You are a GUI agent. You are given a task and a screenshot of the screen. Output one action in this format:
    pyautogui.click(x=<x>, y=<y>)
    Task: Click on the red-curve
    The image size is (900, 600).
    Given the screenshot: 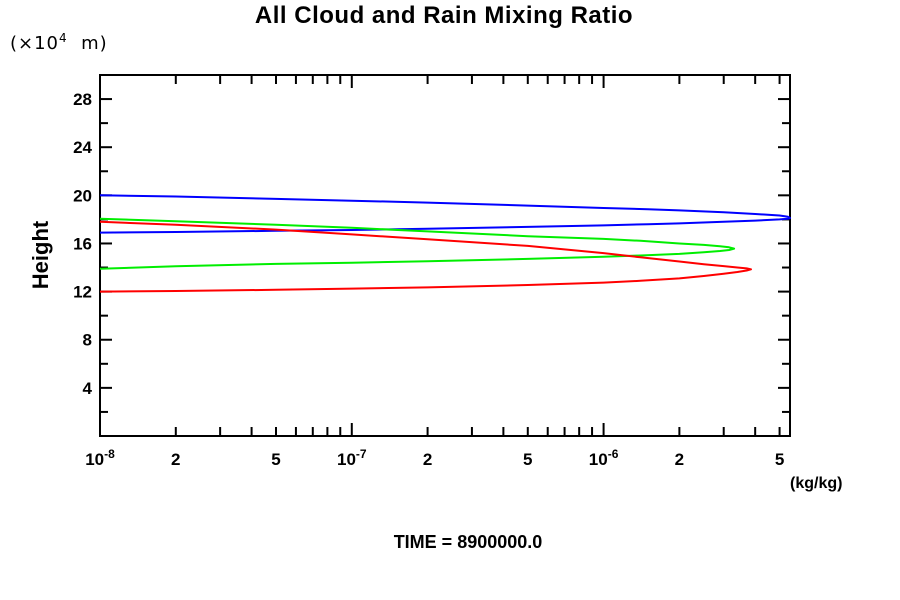 What is the action you would take?
    pyautogui.click(x=425, y=256)
    